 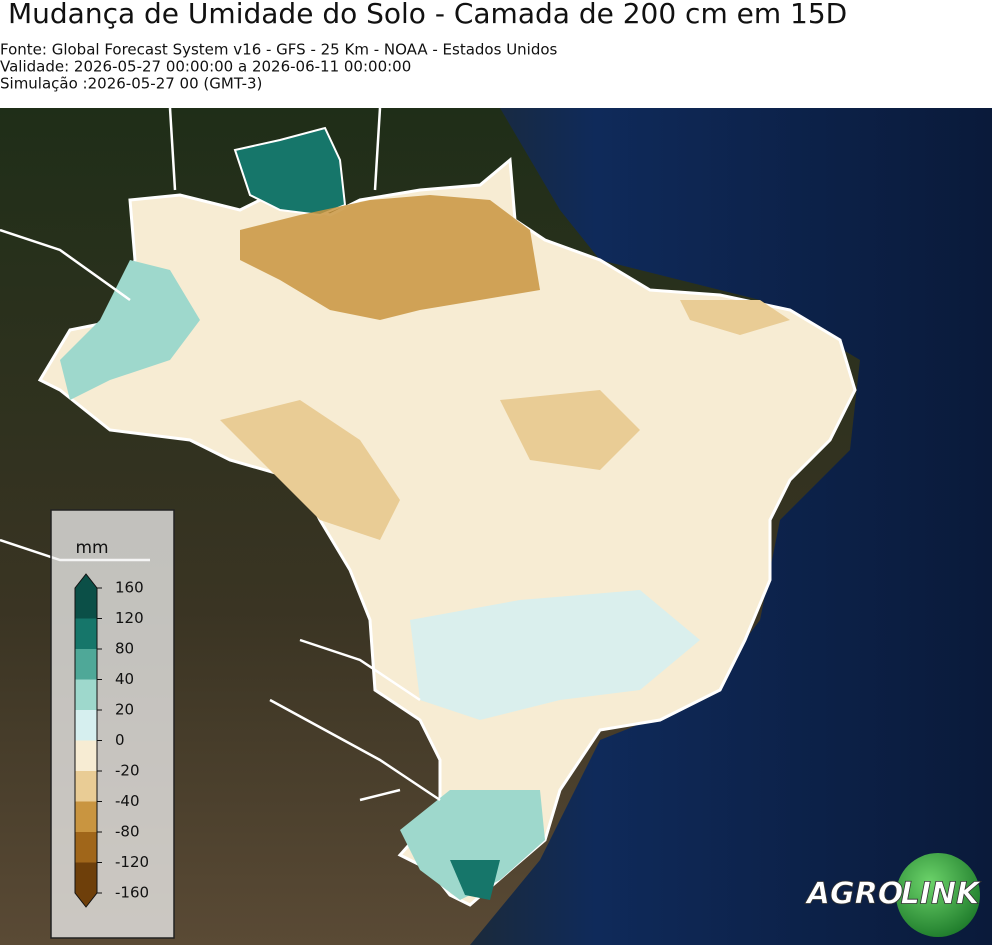 What do you see at coordinates (735, 317) in the screenshot?
I see `dry-northeast` at bounding box center [735, 317].